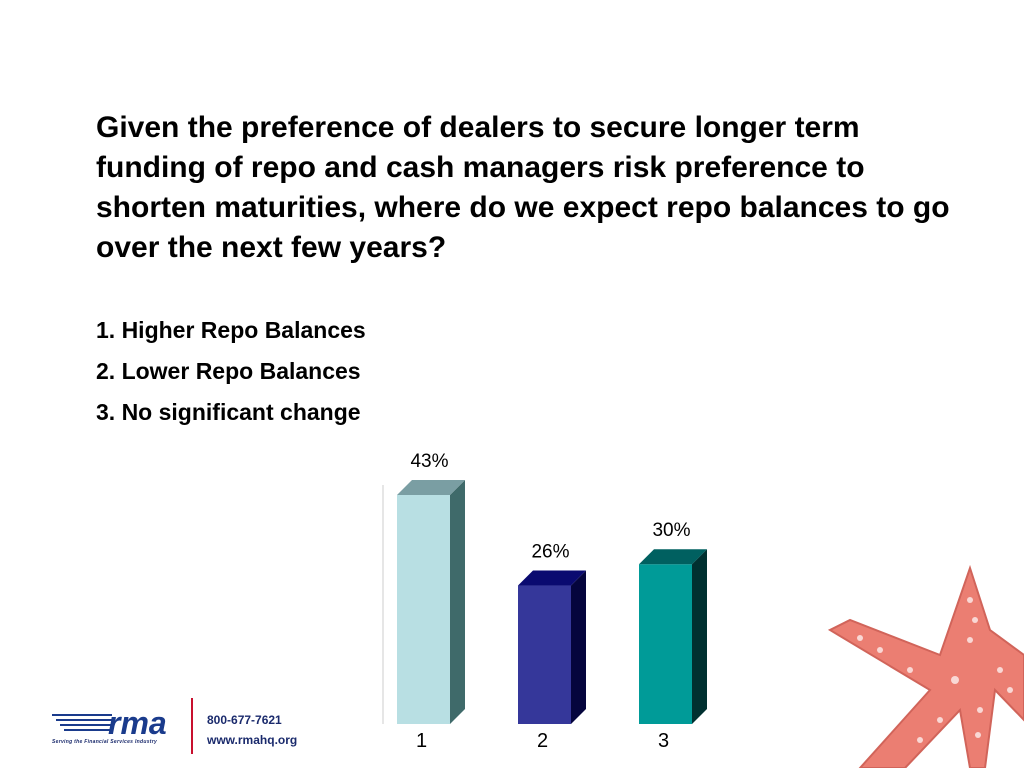 The height and width of the screenshot is (768, 1024). What do you see at coordinates (105, 742) in the screenshot?
I see `logo-tagline: Serving the Financial Services Industry` at bounding box center [105, 742].